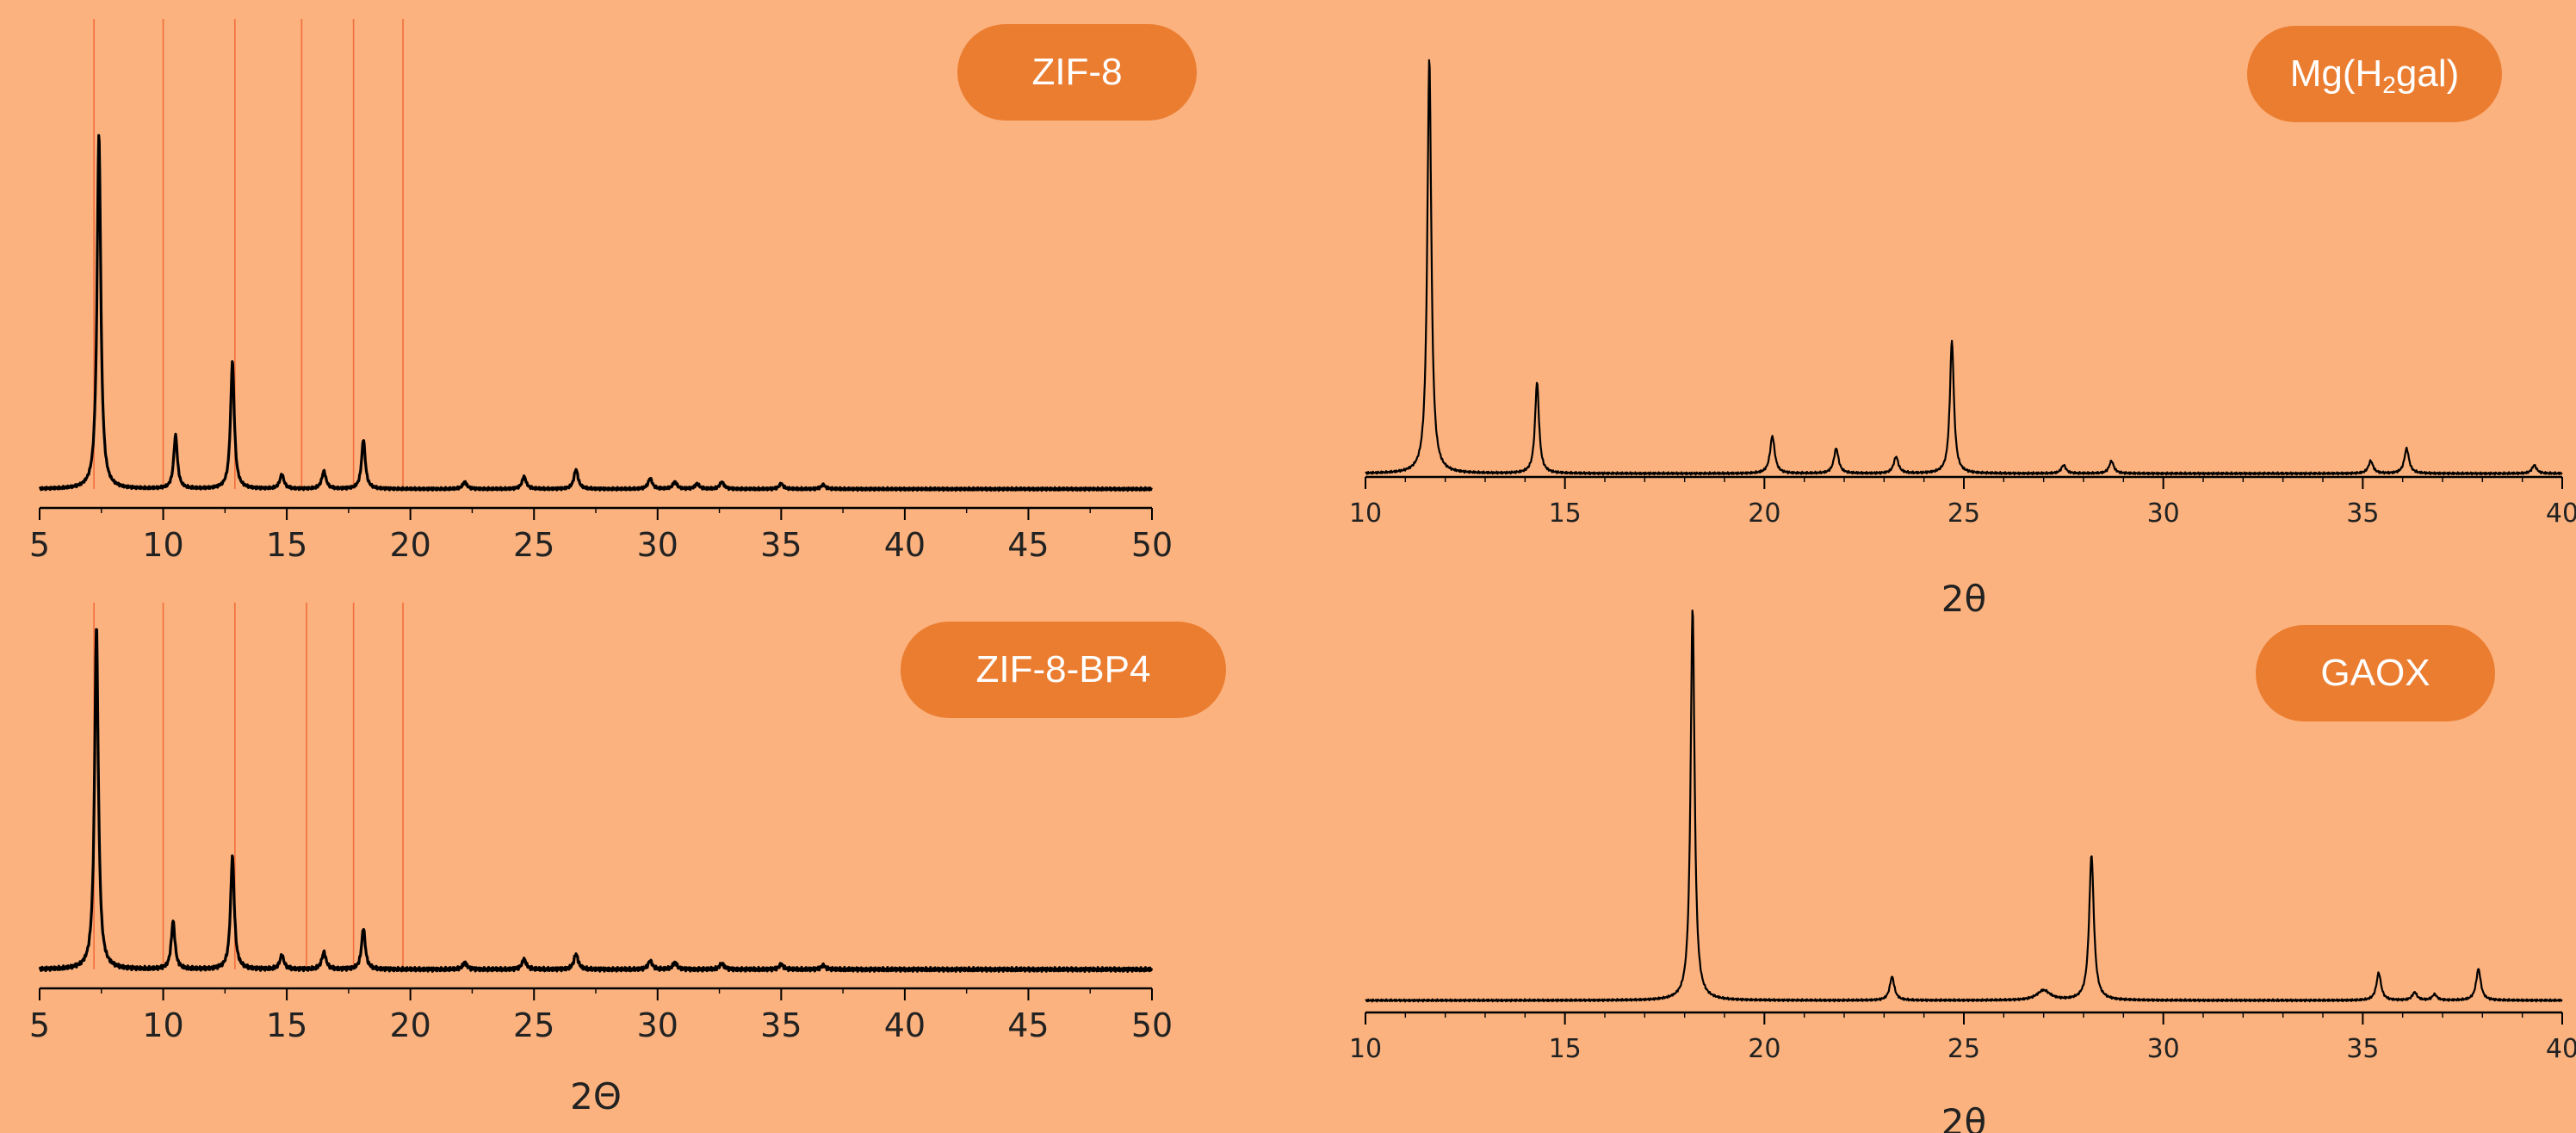 The height and width of the screenshot is (1133, 2576). Describe the element at coordinates (2389, 84) in the screenshot. I see `label-mg-subscript: 2` at that location.